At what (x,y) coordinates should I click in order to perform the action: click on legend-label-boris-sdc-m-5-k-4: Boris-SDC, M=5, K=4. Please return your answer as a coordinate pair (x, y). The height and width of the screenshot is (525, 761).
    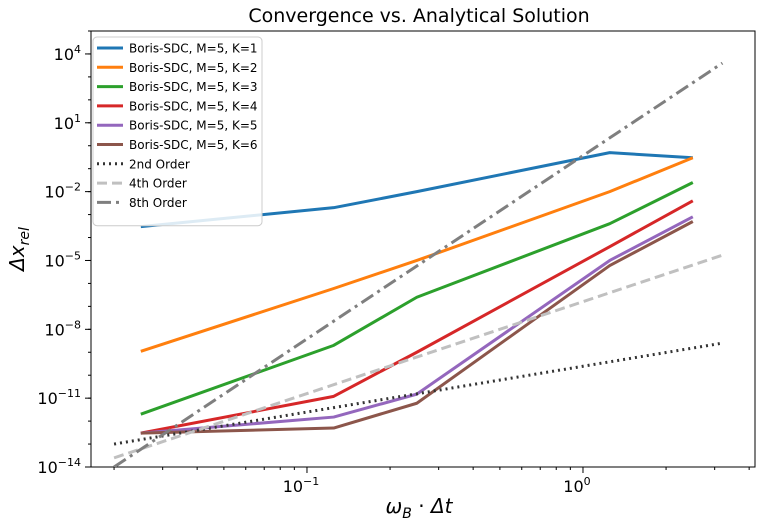
    Looking at the image, I should click on (193, 106).